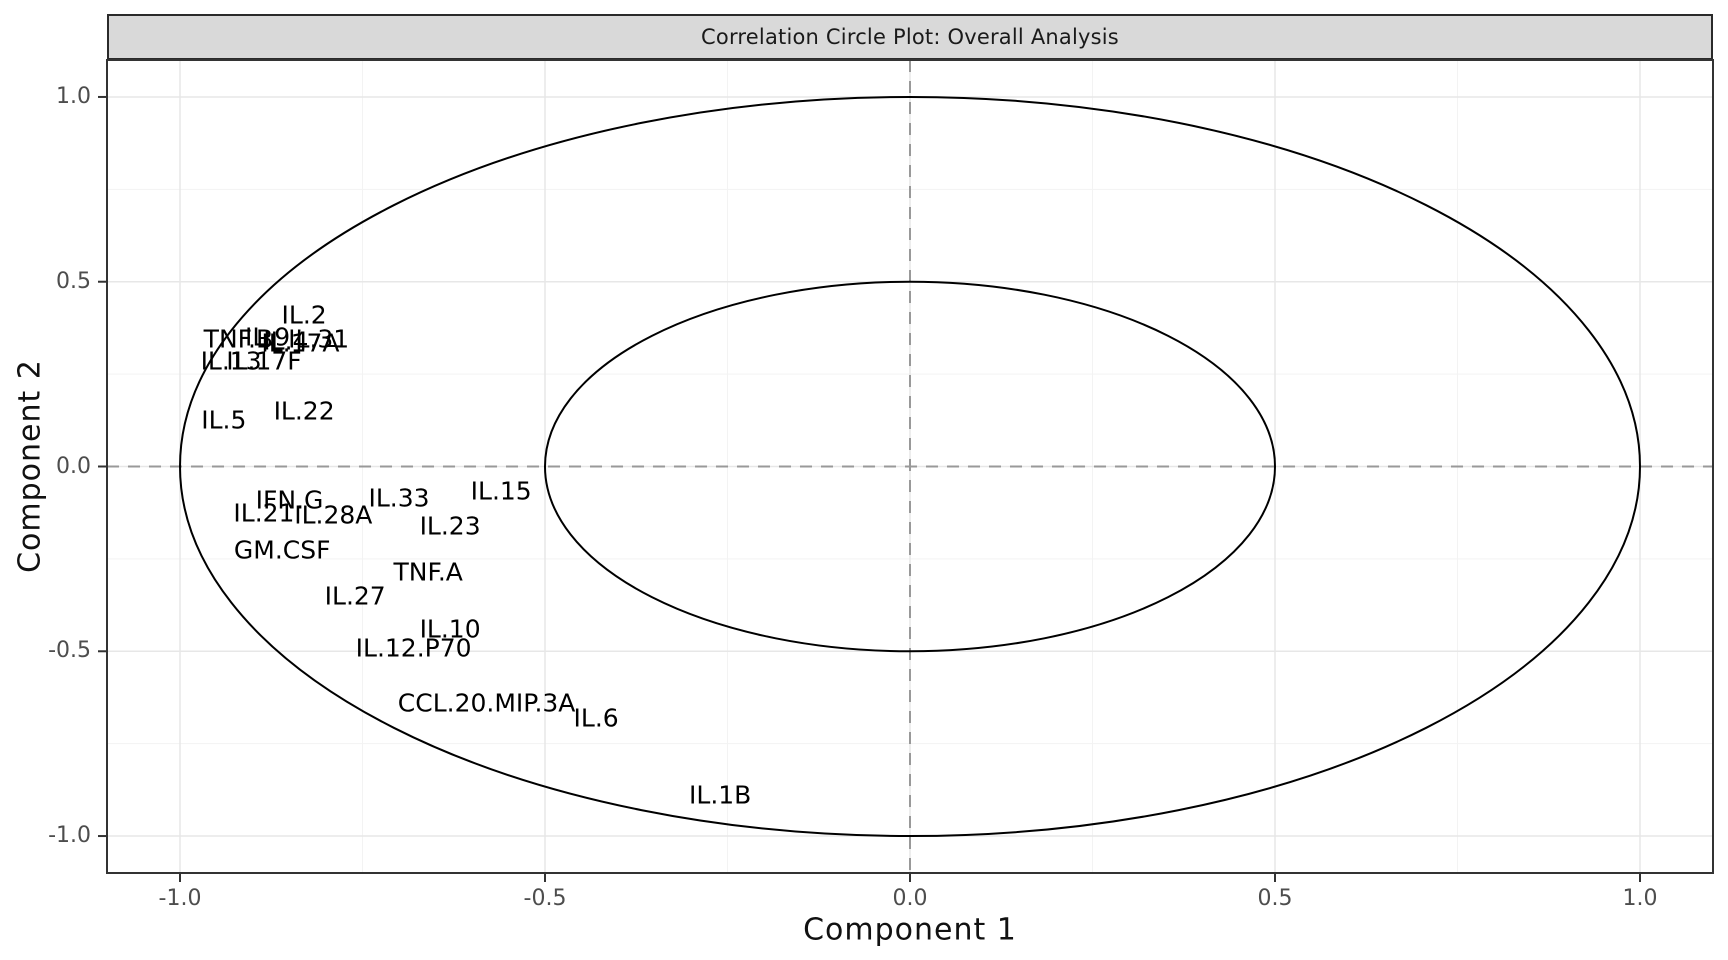 This screenshot has height=960, width=1728. Describe the element at coordinates (910, 930) in the screenshot. I see `x-axis-title: Component 1` at that location.